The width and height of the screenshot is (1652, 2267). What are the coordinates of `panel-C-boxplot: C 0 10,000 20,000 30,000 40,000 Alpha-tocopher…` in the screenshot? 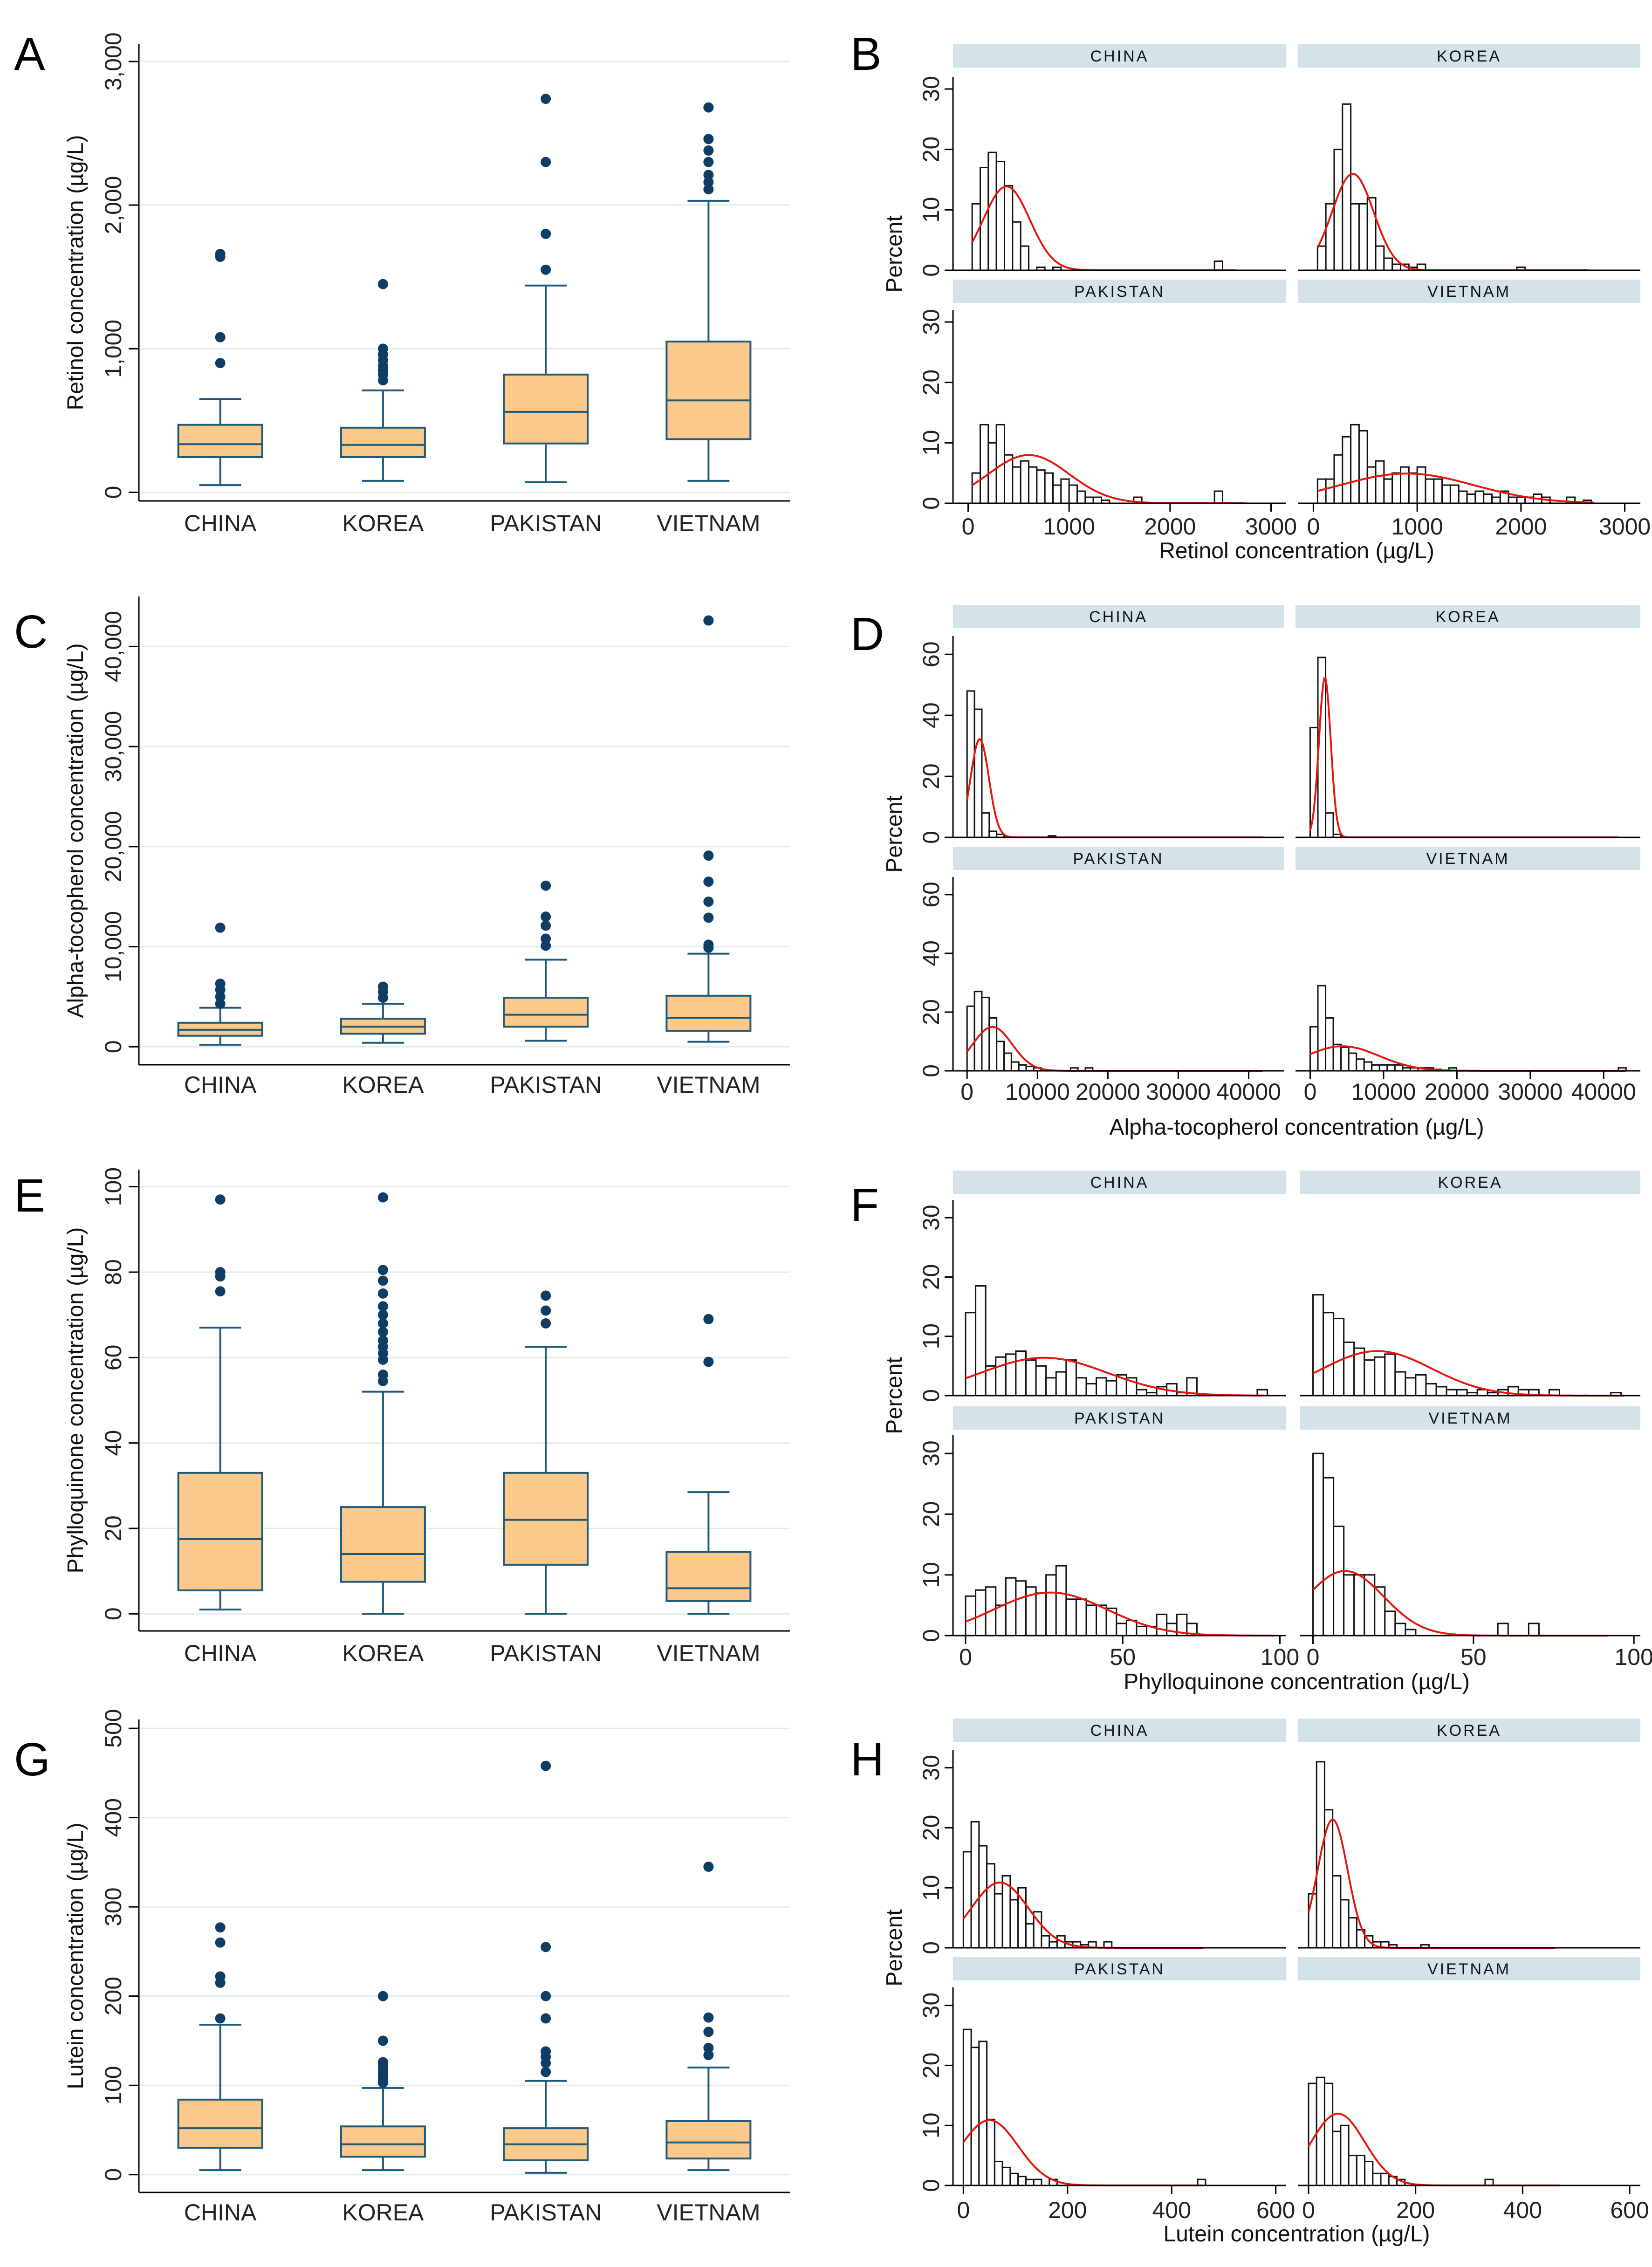 It's located at (402, 847).